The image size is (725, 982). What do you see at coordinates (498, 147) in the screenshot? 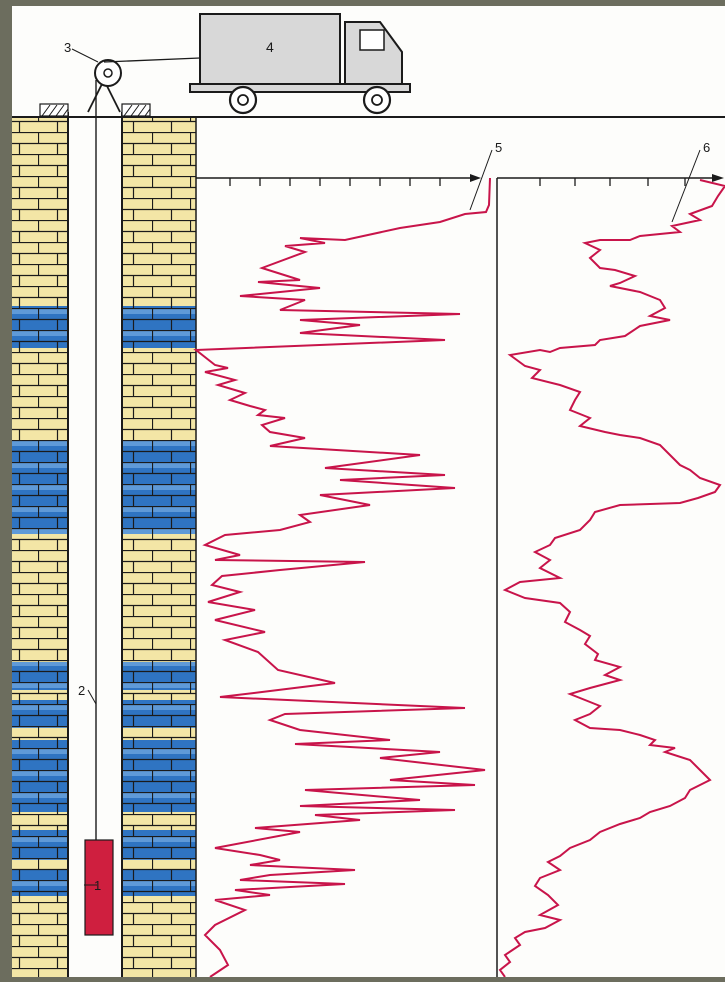
I see `label-log-curve-a: 5` at bounding box center [498, 147].